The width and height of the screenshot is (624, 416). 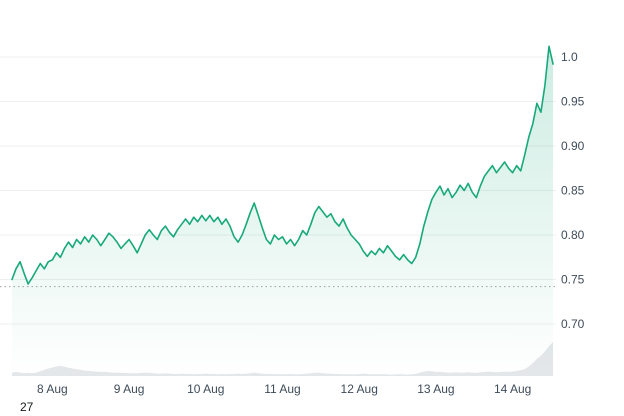 What do you see at coordinates (573, 280) in the screenshot?
I see `y-axis-label: 0.75` at bounding box center [573, 280].